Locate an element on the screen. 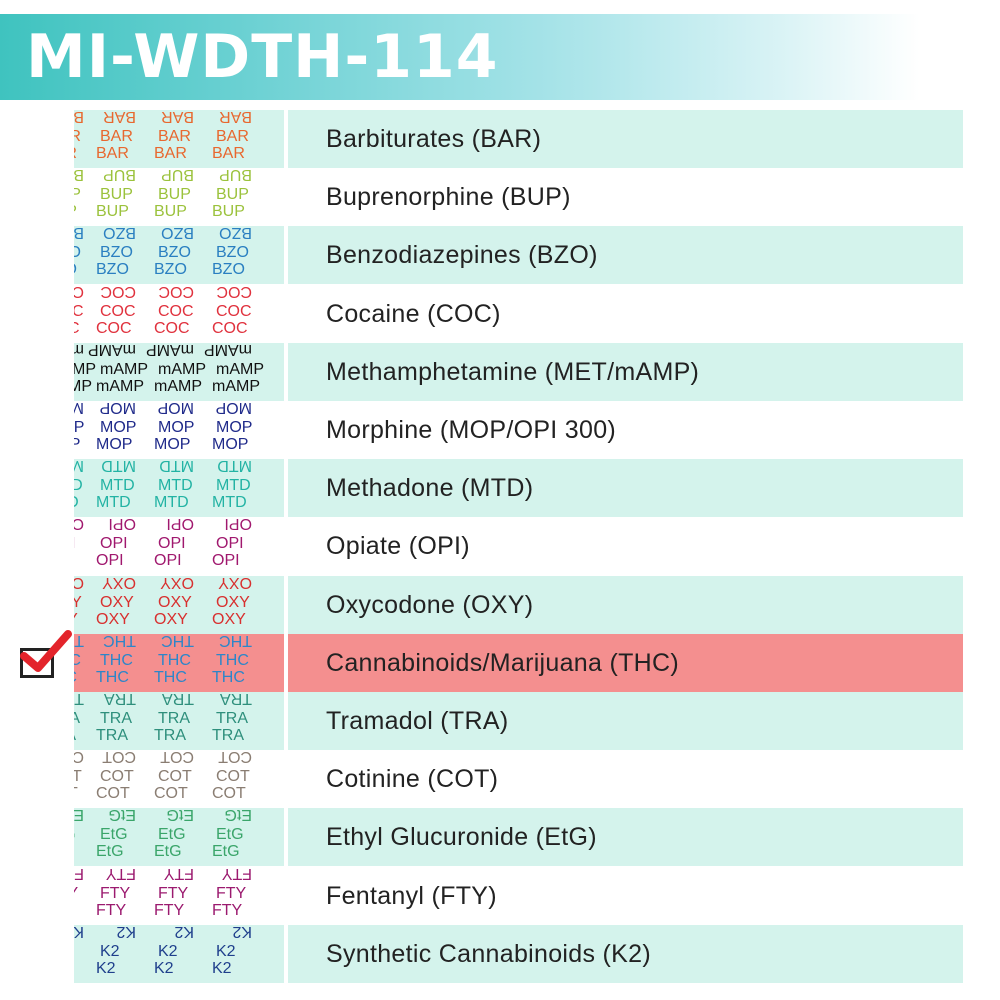  panel-label: Buprenorphine (BUP) is located at coordinates (448, 197).